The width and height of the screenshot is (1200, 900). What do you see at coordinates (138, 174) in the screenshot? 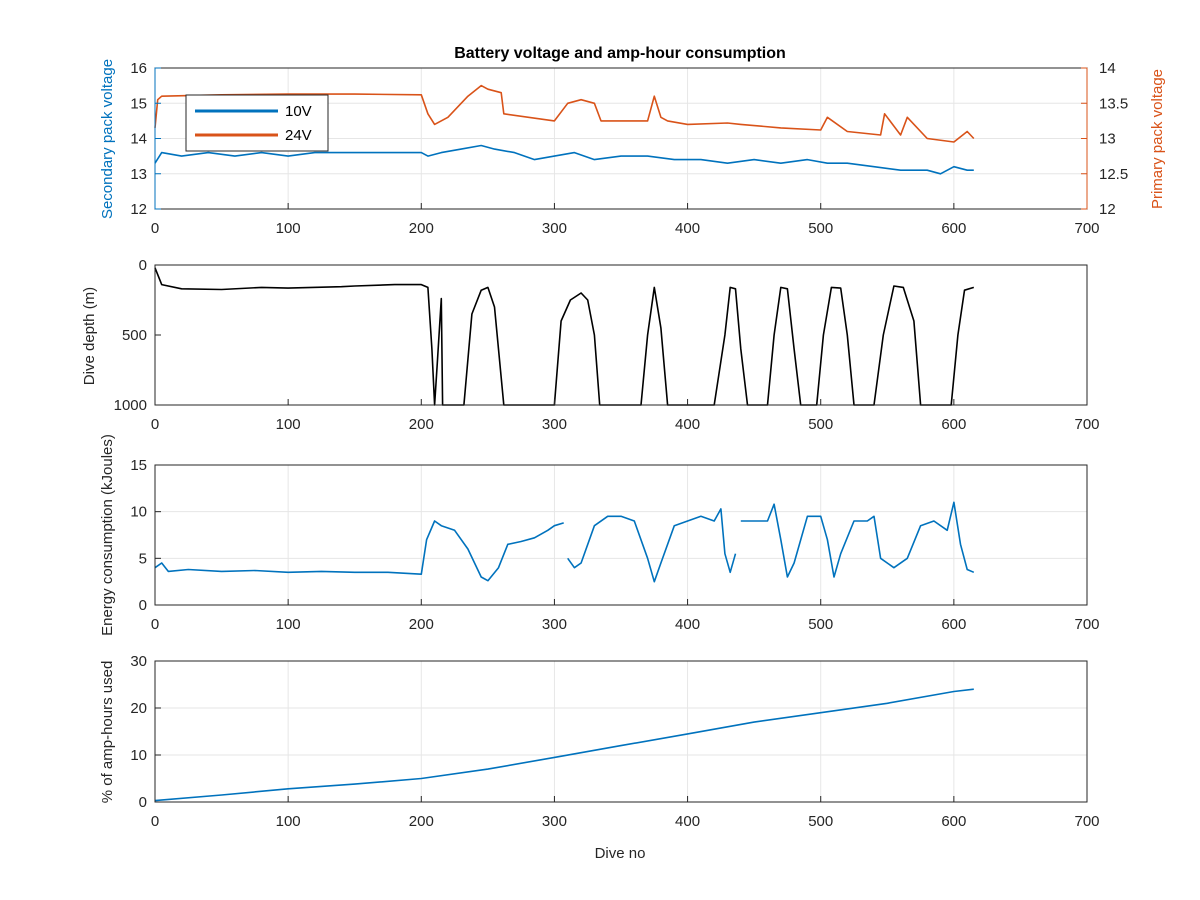
I see `y-tick-label: 13` at bounding box center [138, 174].